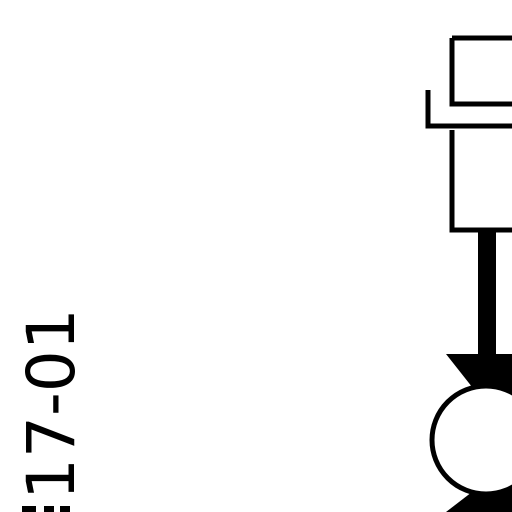 This screenshot has width=512, height=512. What do you see at coordinates (46, 509) in the screenshot?
I see `label-fragment` at bounding box center [46, 509].